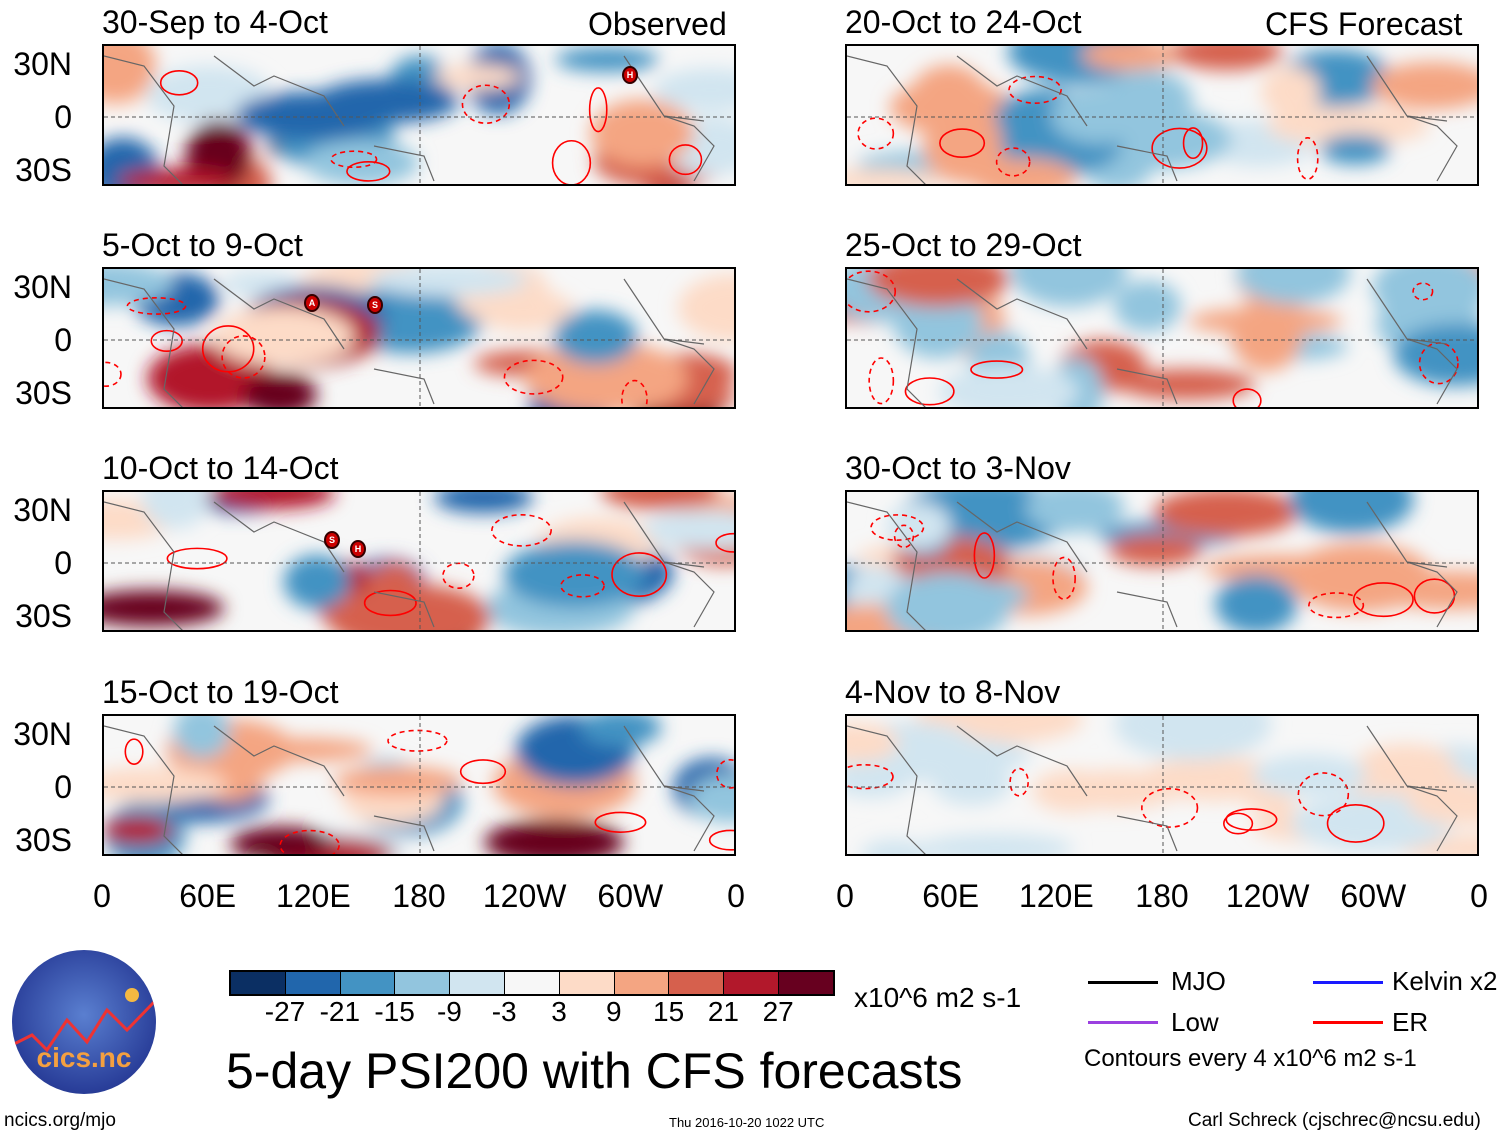  Describe the element at coordinates (1348, 1022) in the screenshot. I see `legend-er-line` at that location.